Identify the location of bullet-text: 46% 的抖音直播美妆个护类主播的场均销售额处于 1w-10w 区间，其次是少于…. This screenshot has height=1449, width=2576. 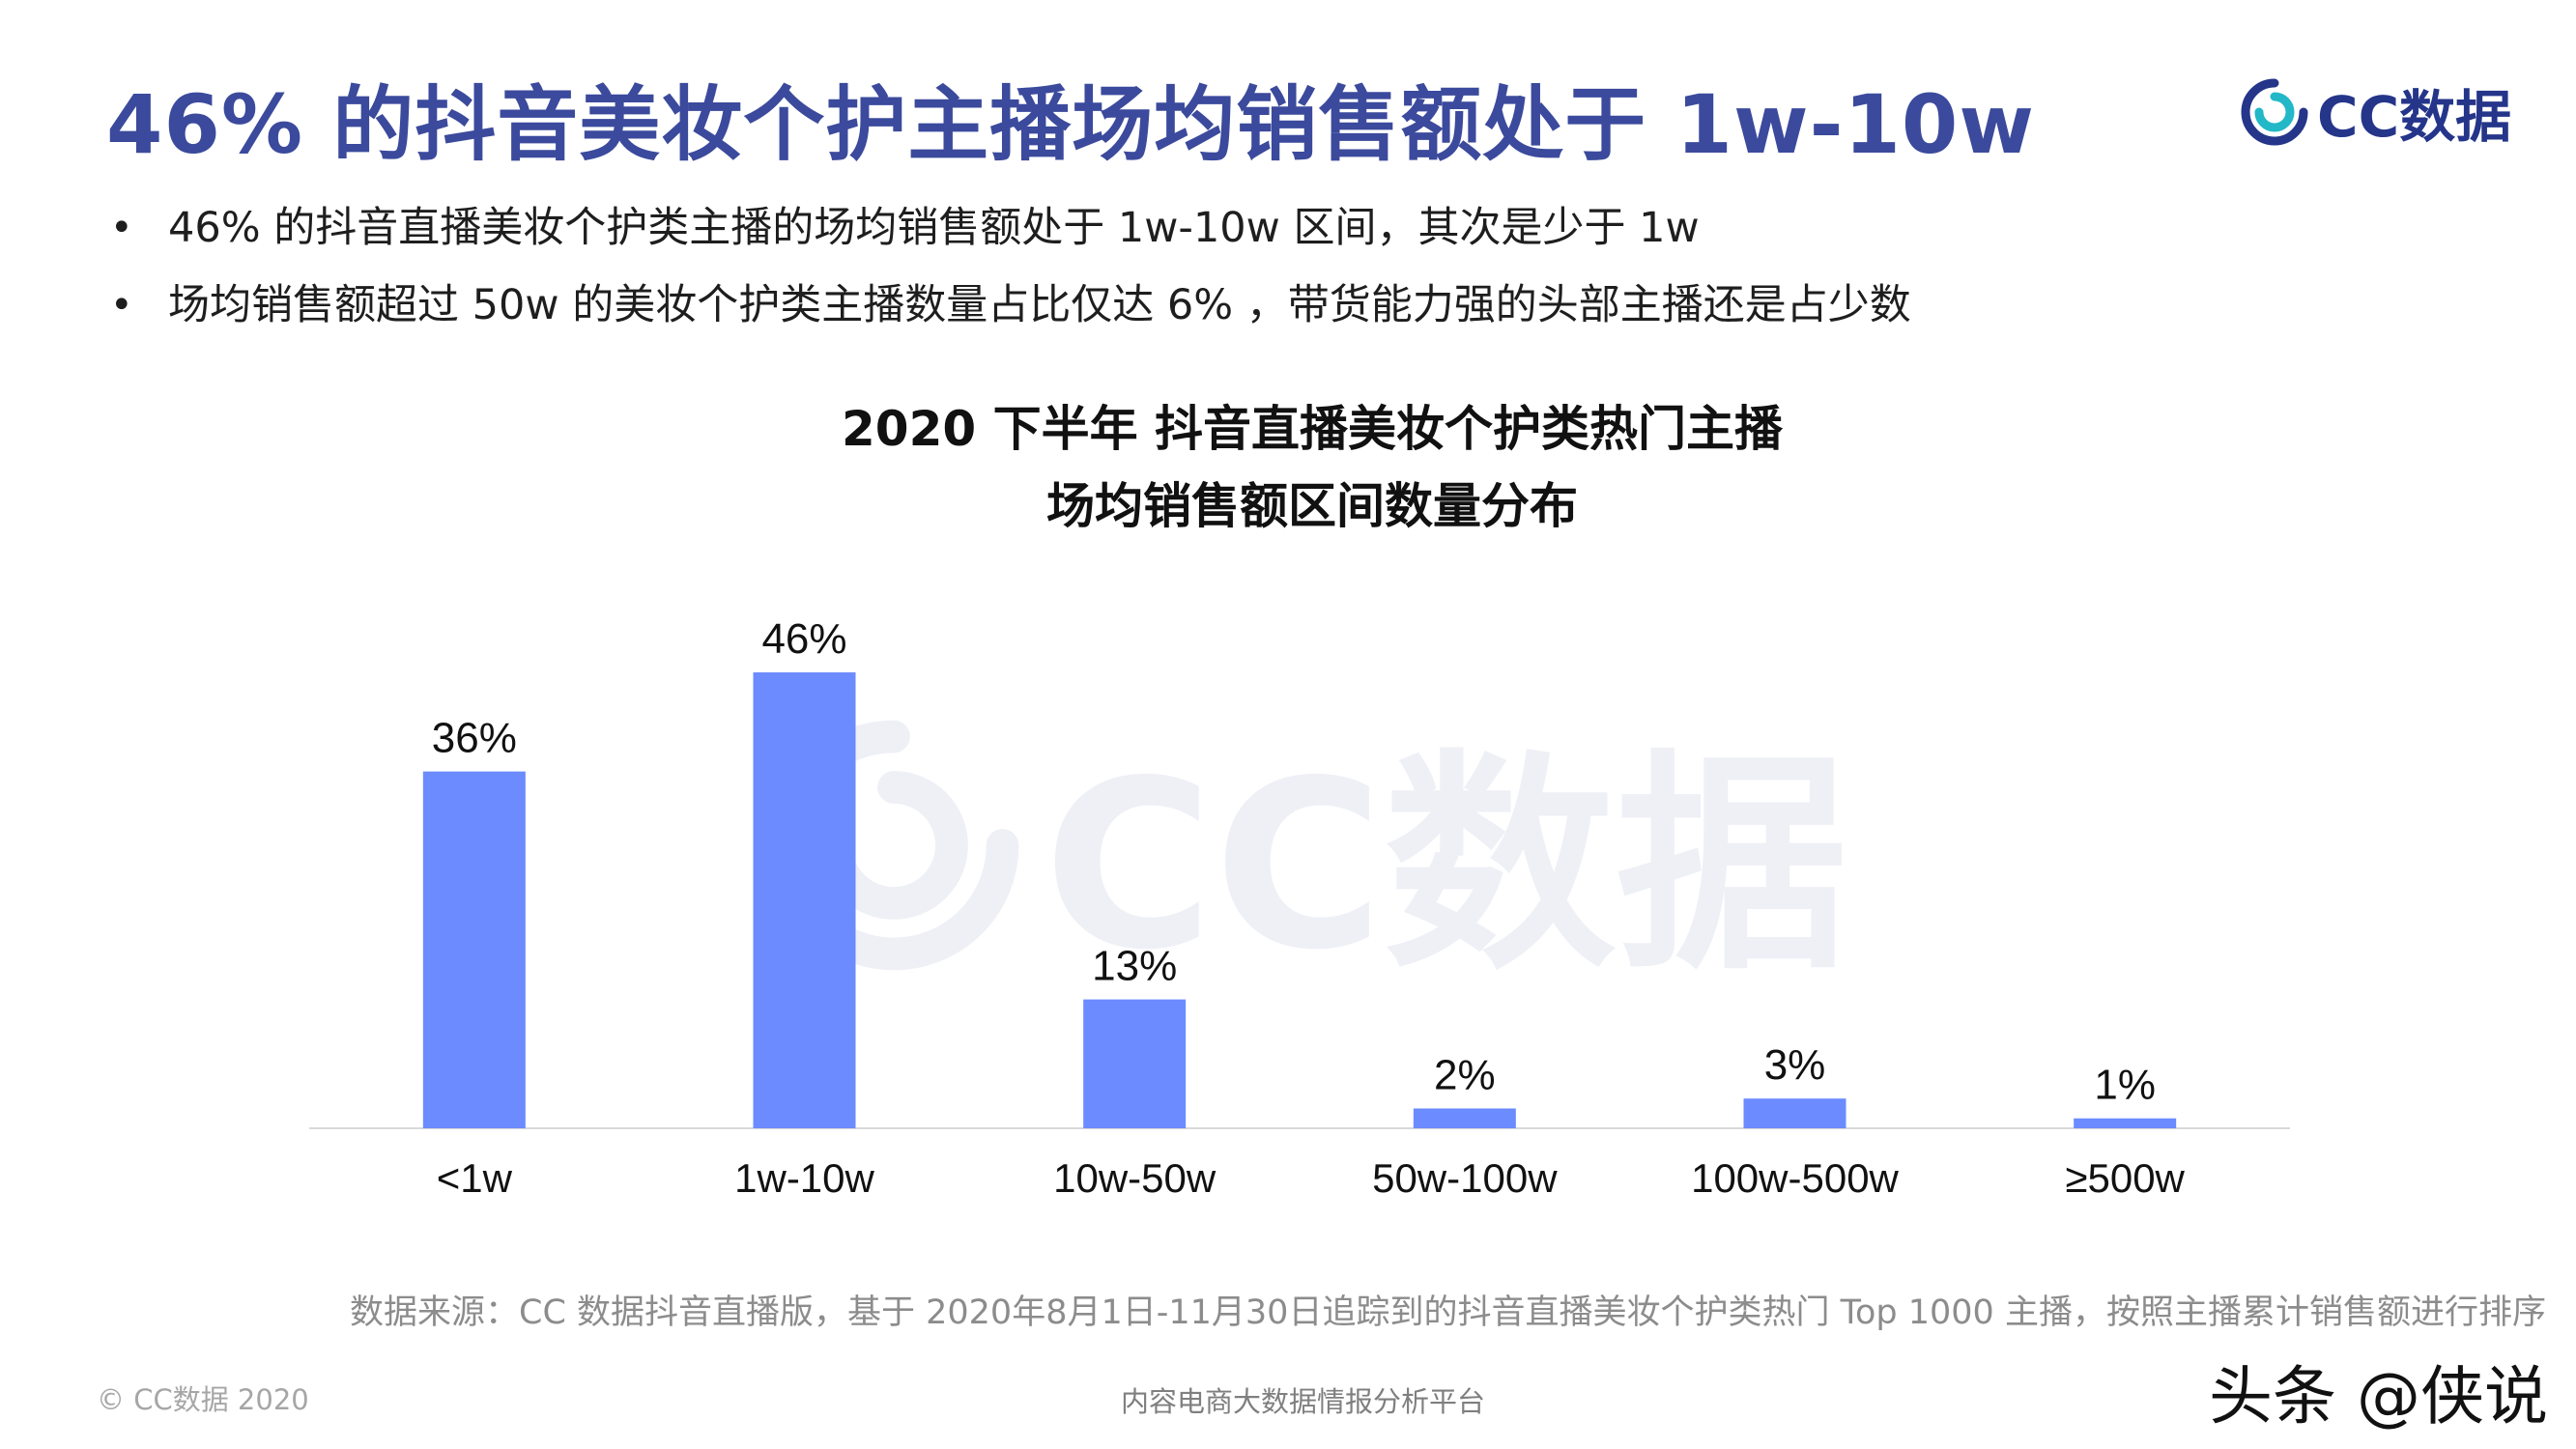
(934, 228).